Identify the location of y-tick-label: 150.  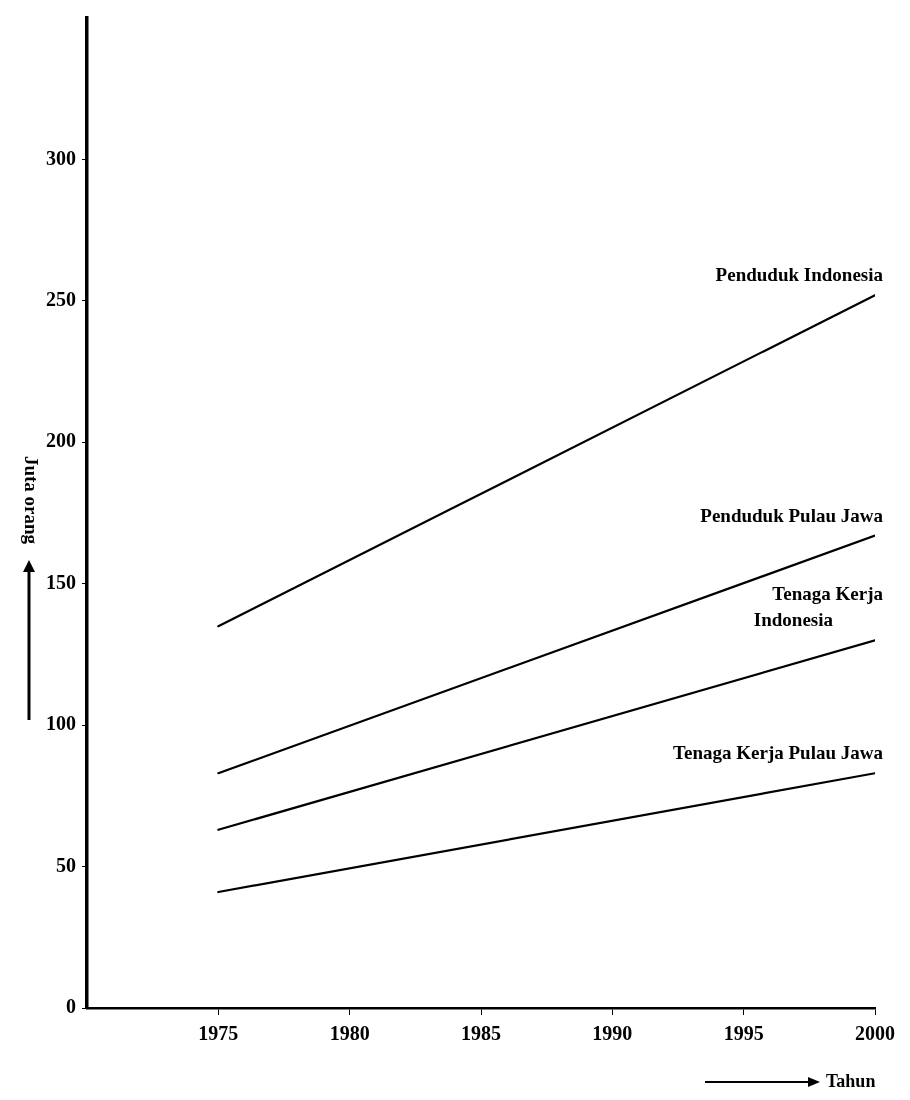
(61, 581).